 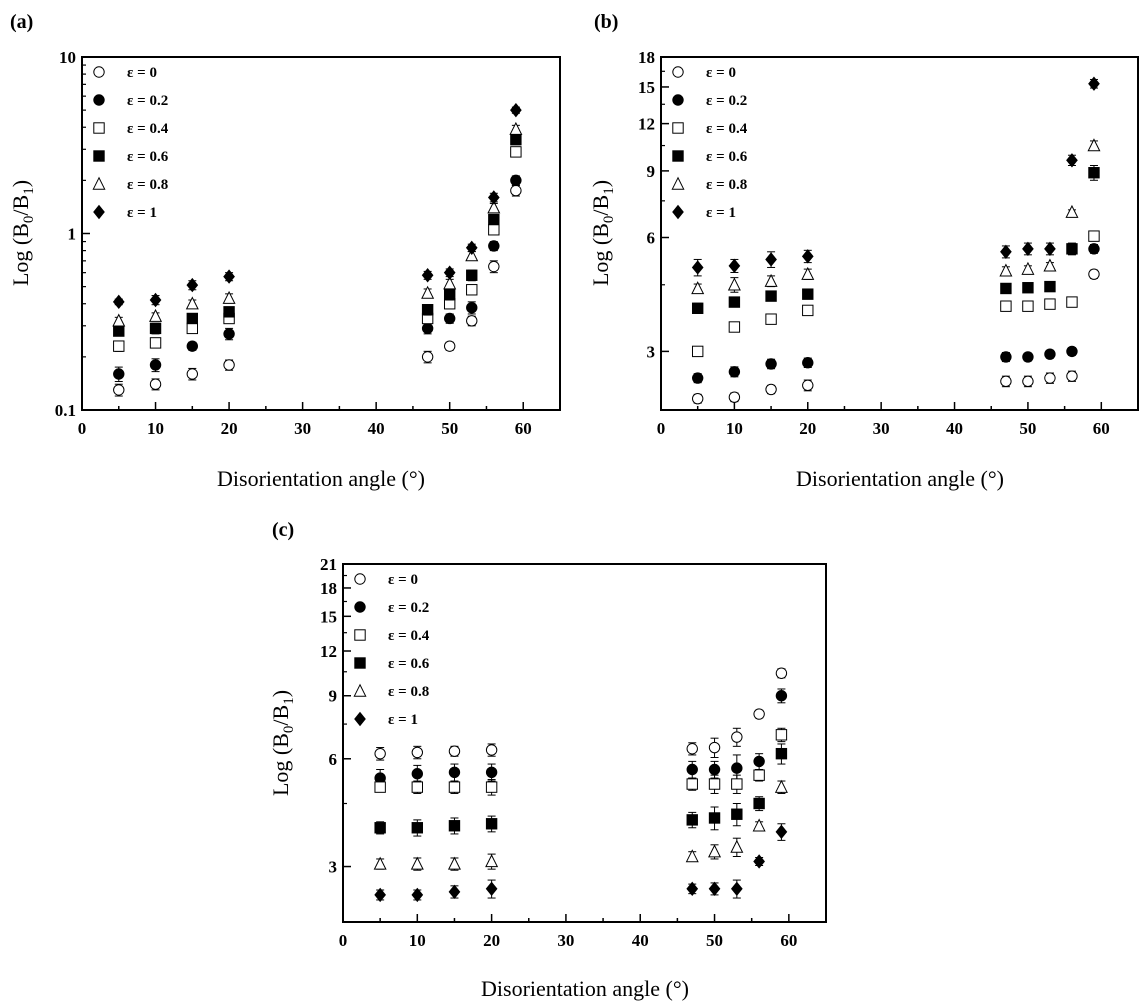 What do you see at coordinates (1101, 428) in the screenshot?
I see `x-tick-label: 60` at bounding box center [1101, 428].